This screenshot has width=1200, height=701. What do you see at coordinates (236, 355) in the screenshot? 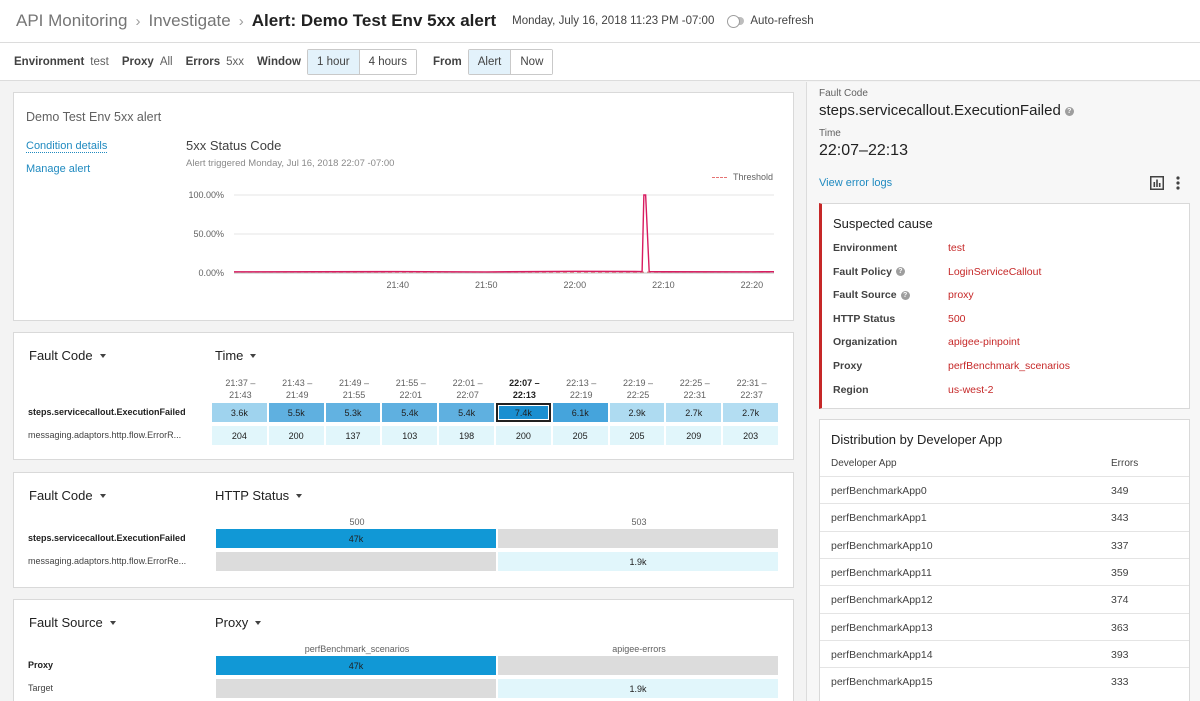
I see `time-heatmap-col-dim-dropdown: Time` at bounding box center [236, 355].